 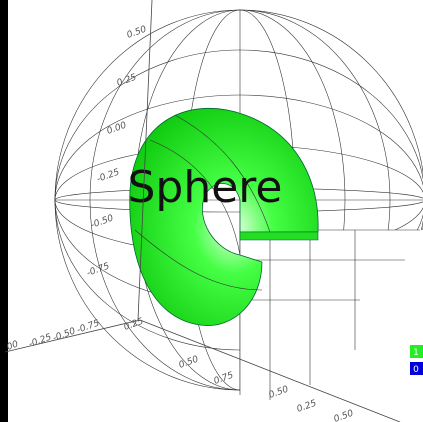 What do you see at coordinates (13, 345) in the screenshot?
I see `axis-tick-label: 00` at bounding box center [13, 345].